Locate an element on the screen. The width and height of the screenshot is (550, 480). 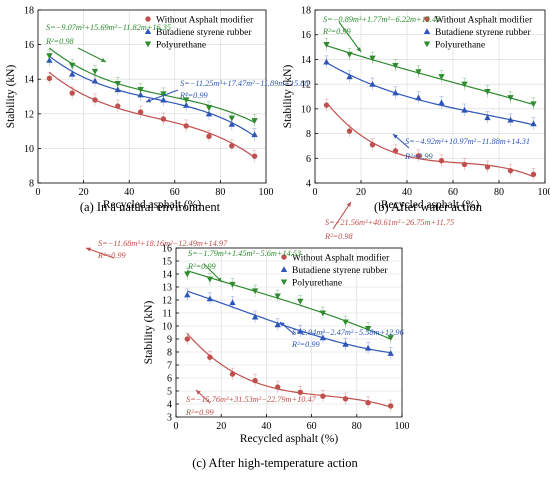
fit-equation-bsr: S=−4.92m³+10.97m²−11.88m+14.31 is located at coordinates (467, 141).